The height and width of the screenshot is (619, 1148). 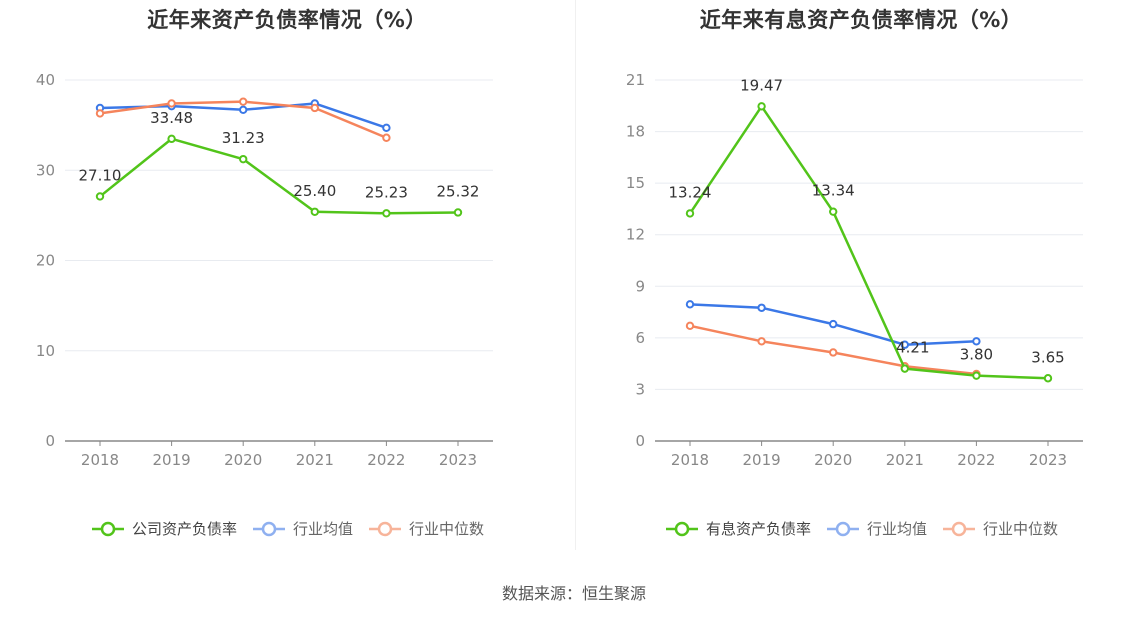 I want to click on y-tick-label: 21, so click(x=635, y=80).